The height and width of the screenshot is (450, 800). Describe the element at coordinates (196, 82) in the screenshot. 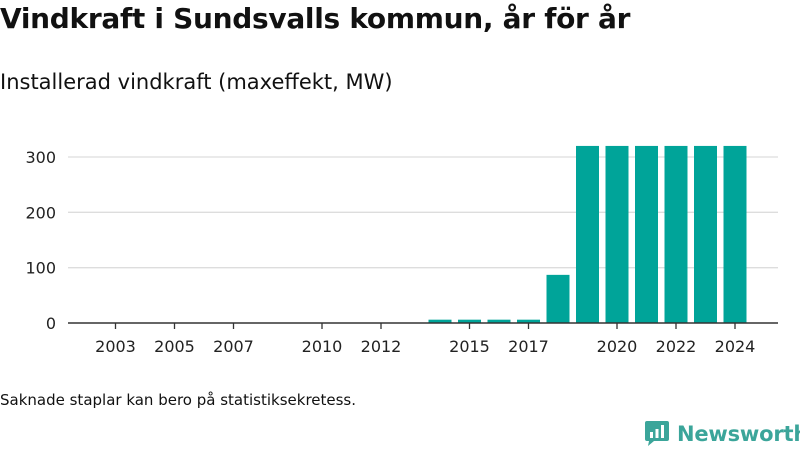

I see `chart-subtitle: Installerad vindkraft (maxeffekt, MW)` at that location.